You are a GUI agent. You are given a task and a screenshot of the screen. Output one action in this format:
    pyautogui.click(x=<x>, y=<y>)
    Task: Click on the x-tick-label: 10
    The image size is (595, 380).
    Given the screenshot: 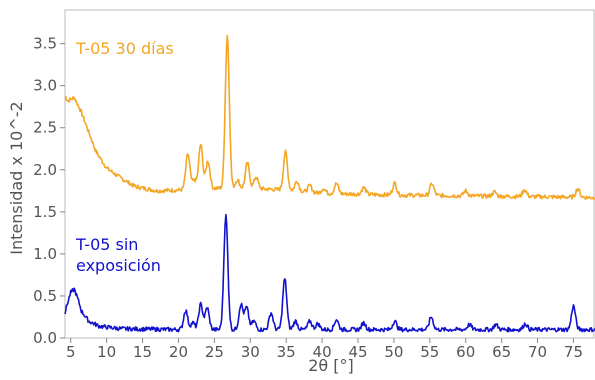 What is the action you would take?
    pyautogui.click(x=106, y=352)
    